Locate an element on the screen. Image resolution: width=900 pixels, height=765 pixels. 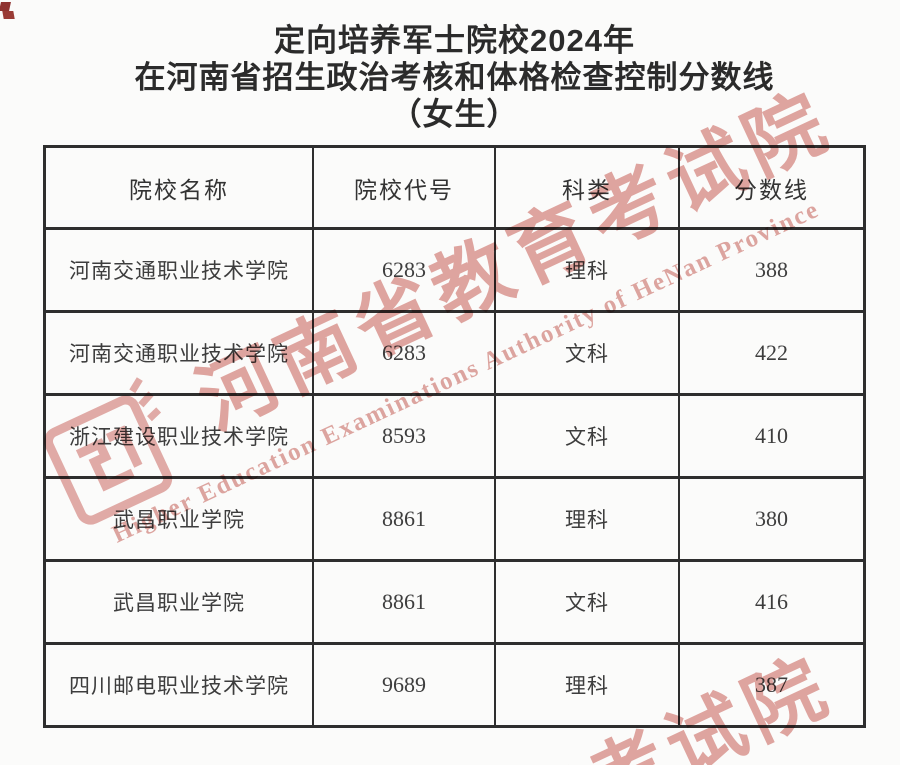
page-title: 定向培养军士院校2024年 在河南省招生政治考核和体格检查控制分数线 （女生） is located at coordinates (454, 77).